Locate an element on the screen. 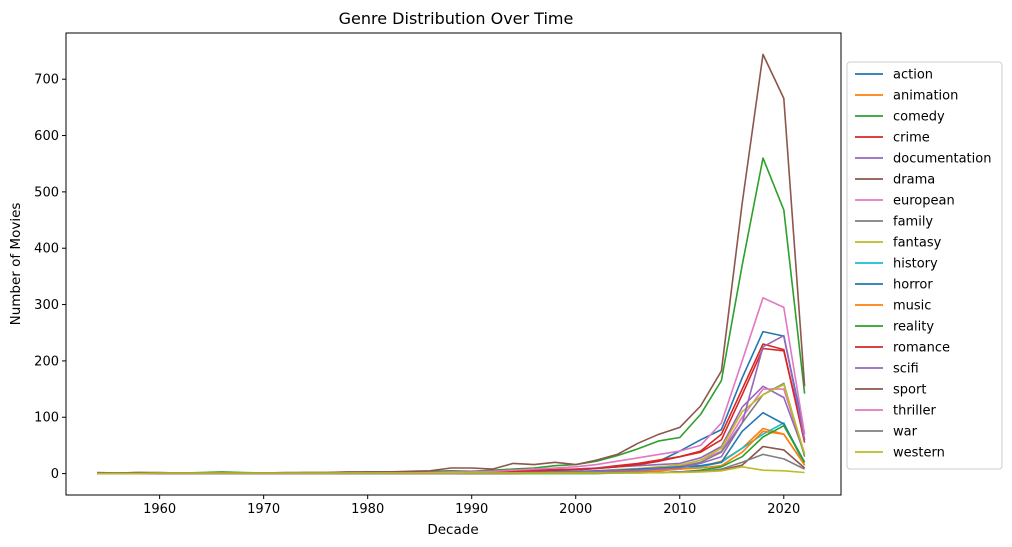 This screenshot has height=547, width=1012. legend-label-music: music is located at coordinates (912, 306).